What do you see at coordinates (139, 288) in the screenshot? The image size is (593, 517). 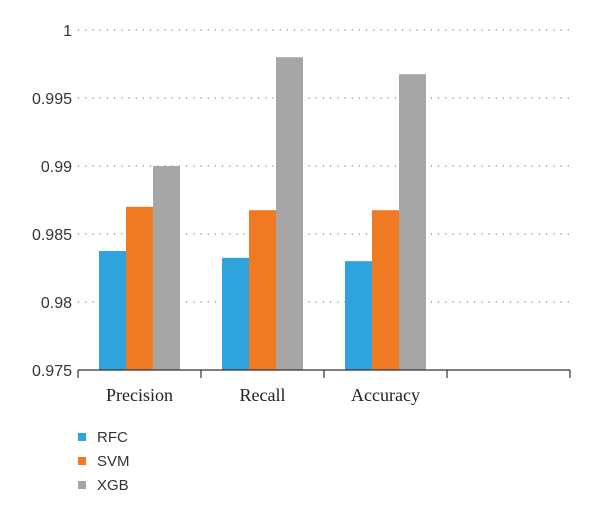 I see `bar-svm-precision` at bounding box center [139, 288].